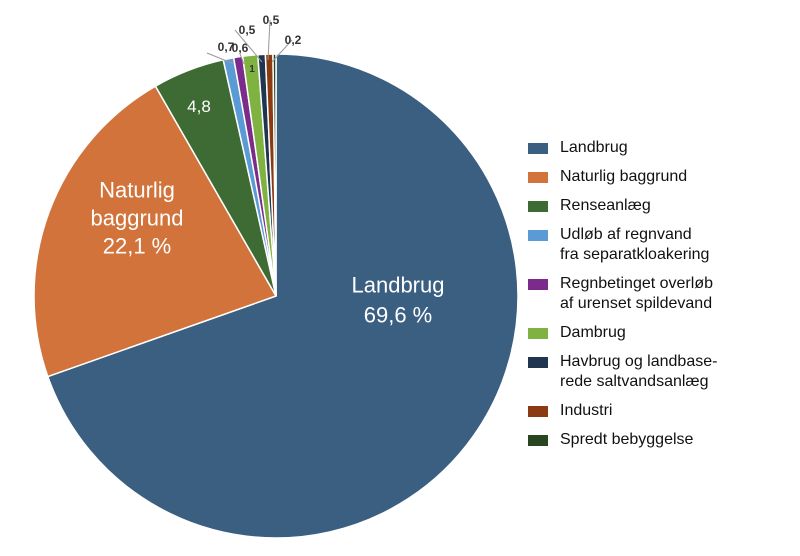 The width and height of the screenshot is (800, 556). I want to click on legend-label: Spredt bebyggelse, so click(627, 439).